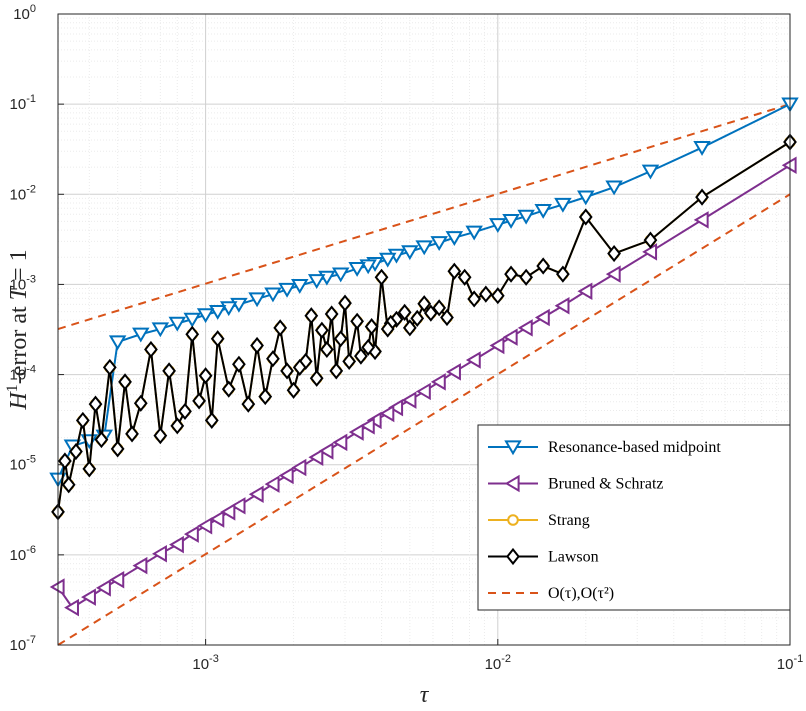 This screenshot has height=711, width=806. I want to click on y-label-eq: = 1, so click(19, 268).